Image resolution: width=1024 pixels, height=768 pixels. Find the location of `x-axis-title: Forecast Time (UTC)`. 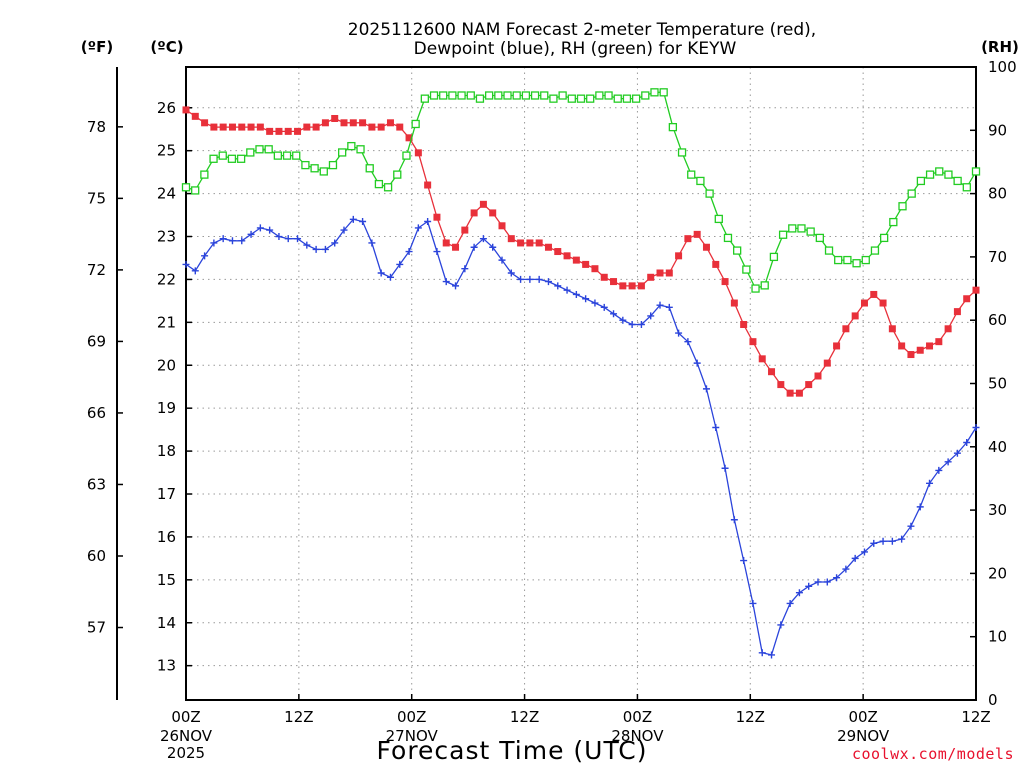

x-axis-title: Forecast Time (UTC) is located at coordinates (512, 750).